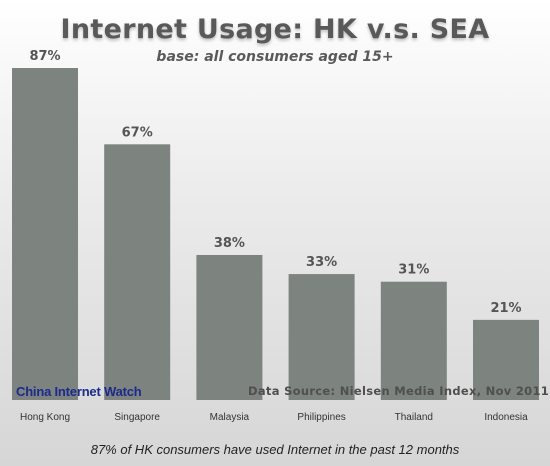 The image size is (550, 466). I want to click on bar-hong-kong, so click(45, 234).